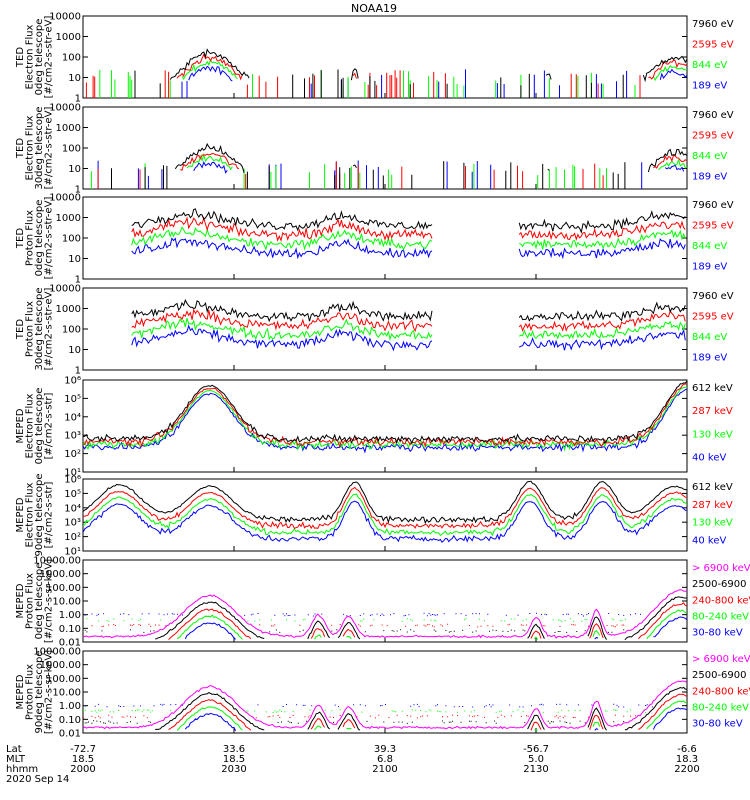  I want to click on footer-mlt-value: 18.3, so click(687, 759).